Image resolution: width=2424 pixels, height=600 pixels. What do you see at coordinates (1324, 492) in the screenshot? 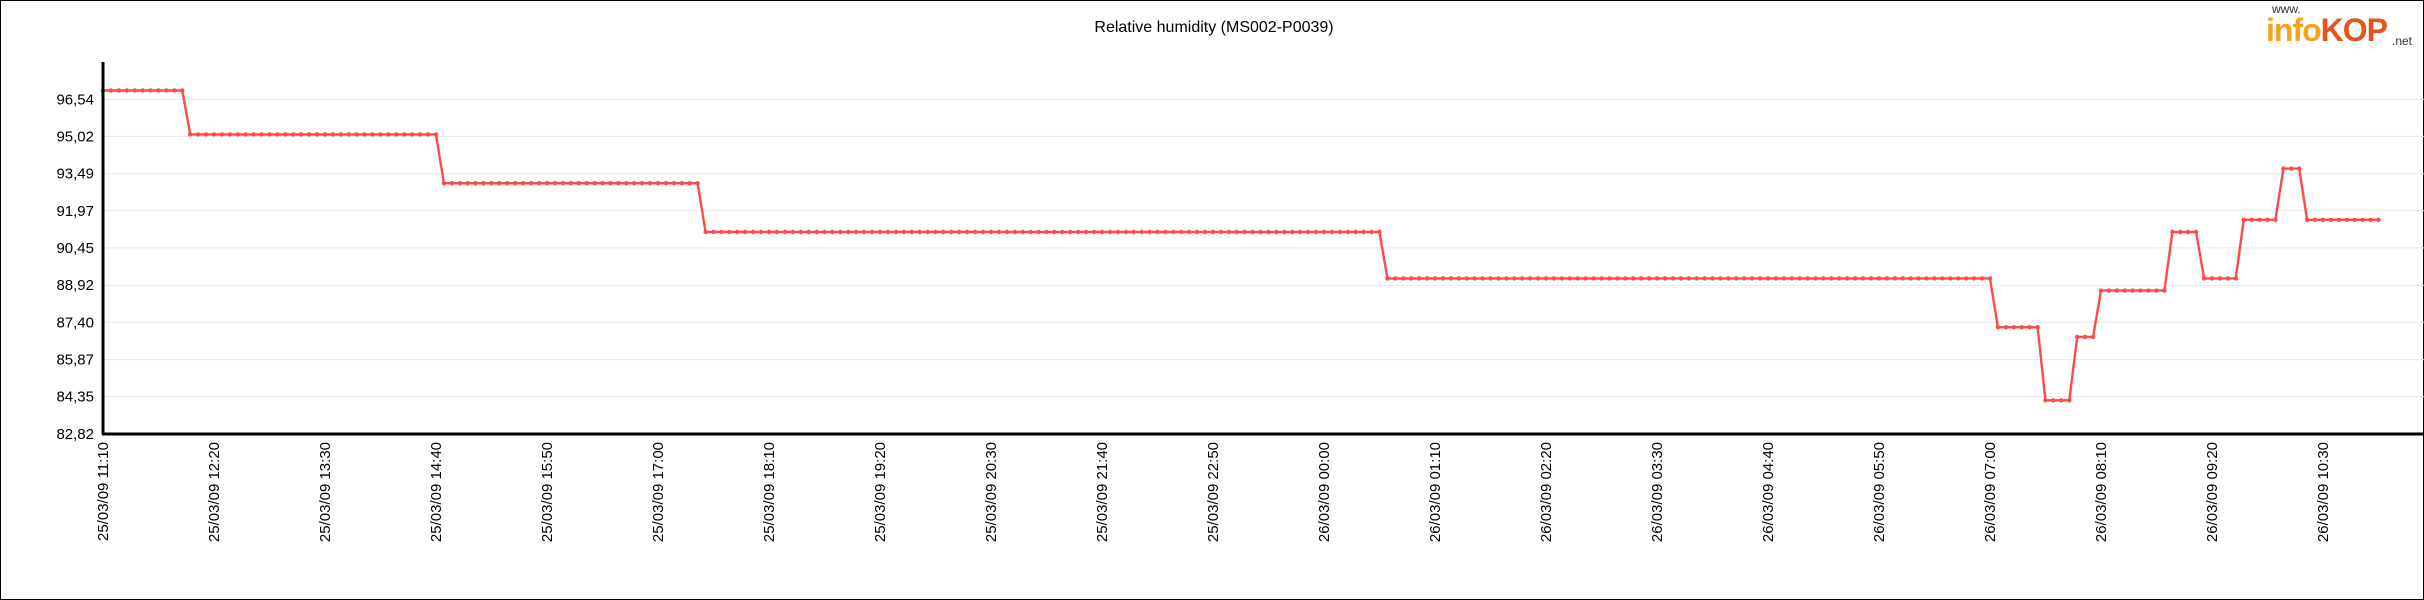
I see `x-tick-label: 26/03/09 00:00` at bounding box center [1324, 492].